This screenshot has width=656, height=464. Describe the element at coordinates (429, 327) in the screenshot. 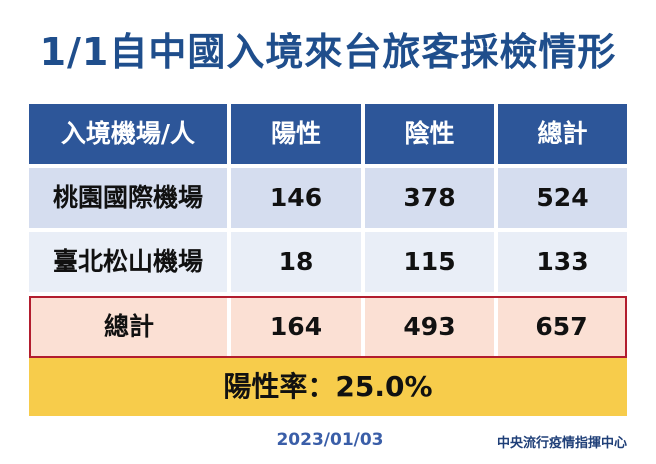

I see `total-negative-cell: 493` at that location.